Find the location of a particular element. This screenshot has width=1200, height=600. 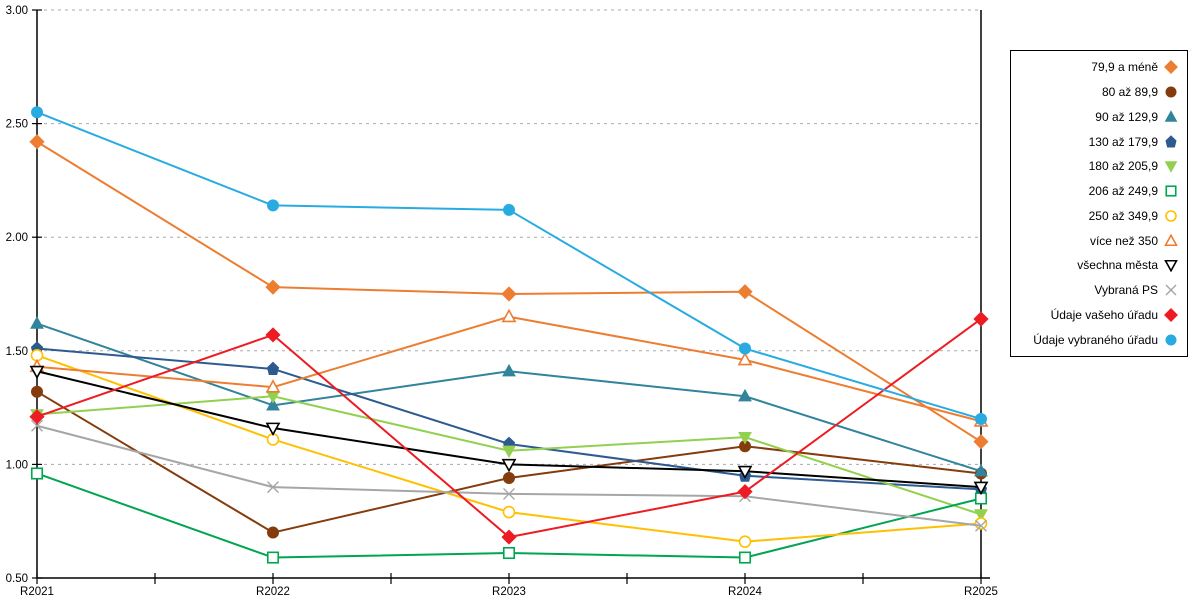

triangle-up-icon is located at coordinates (1171, 239).